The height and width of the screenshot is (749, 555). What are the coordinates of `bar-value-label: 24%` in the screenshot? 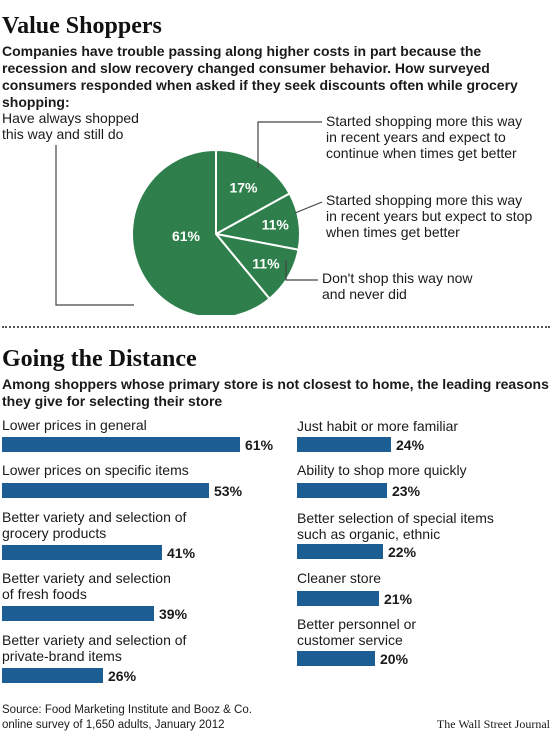 It's located at (410, 445).